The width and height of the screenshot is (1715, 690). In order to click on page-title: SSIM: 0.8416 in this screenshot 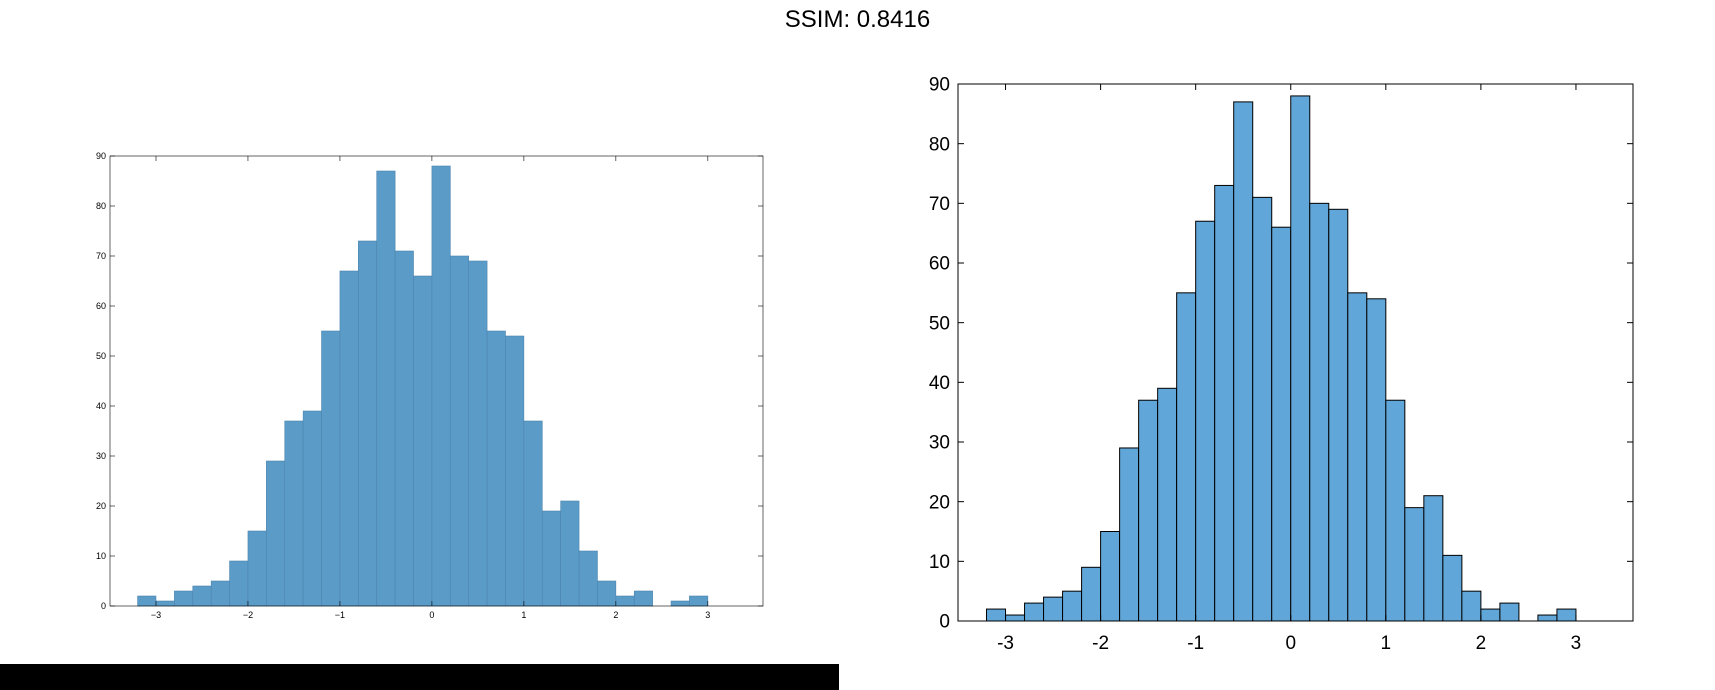, I will do `click(857, 19)`.